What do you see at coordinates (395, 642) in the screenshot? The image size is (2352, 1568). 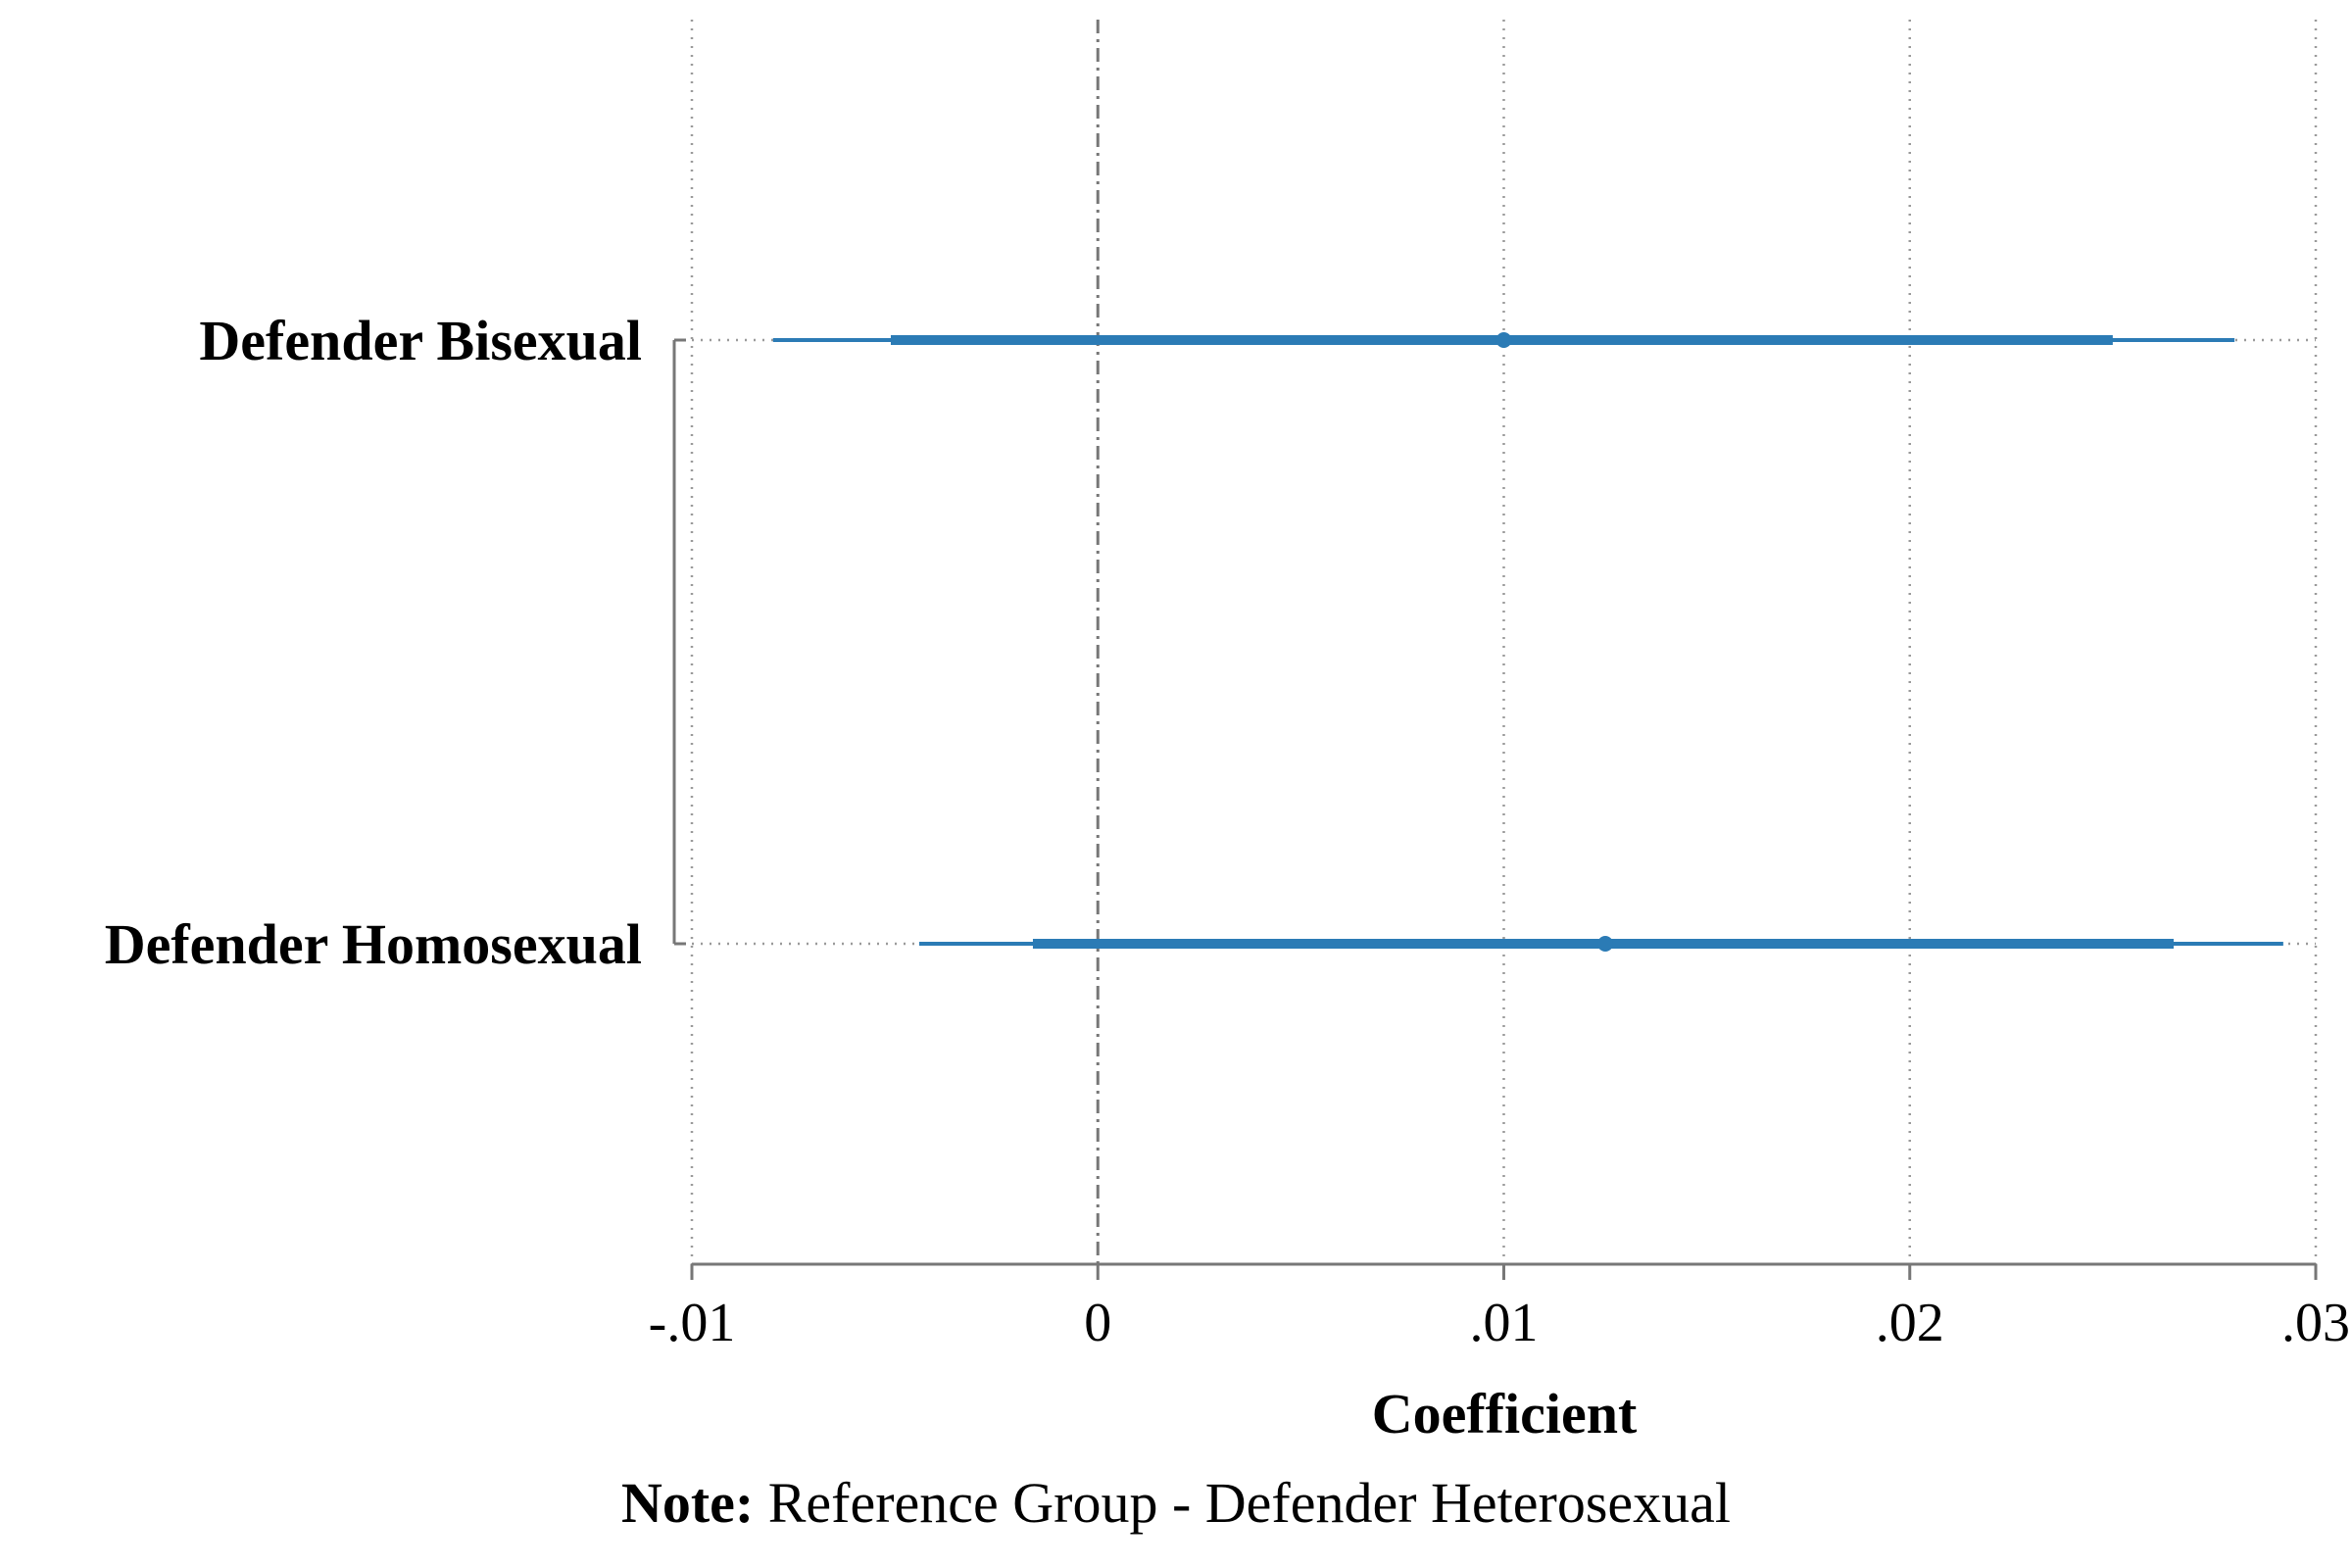 I see `y-axis: Defender Bisexual Defender Homosexual` at bounding box center [395, 642].